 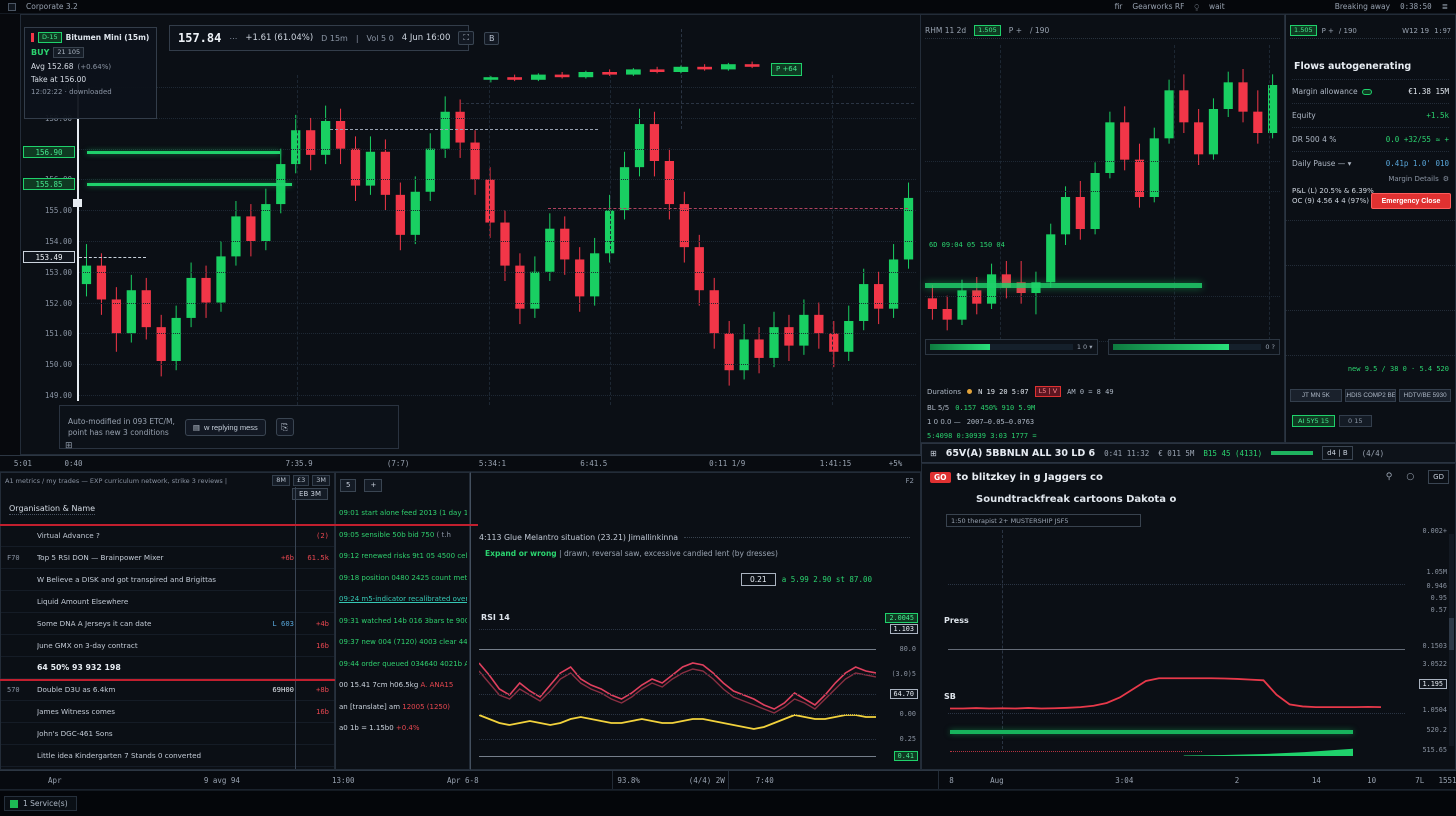 I want to click on zero-line, so click(x=1176, y=649).